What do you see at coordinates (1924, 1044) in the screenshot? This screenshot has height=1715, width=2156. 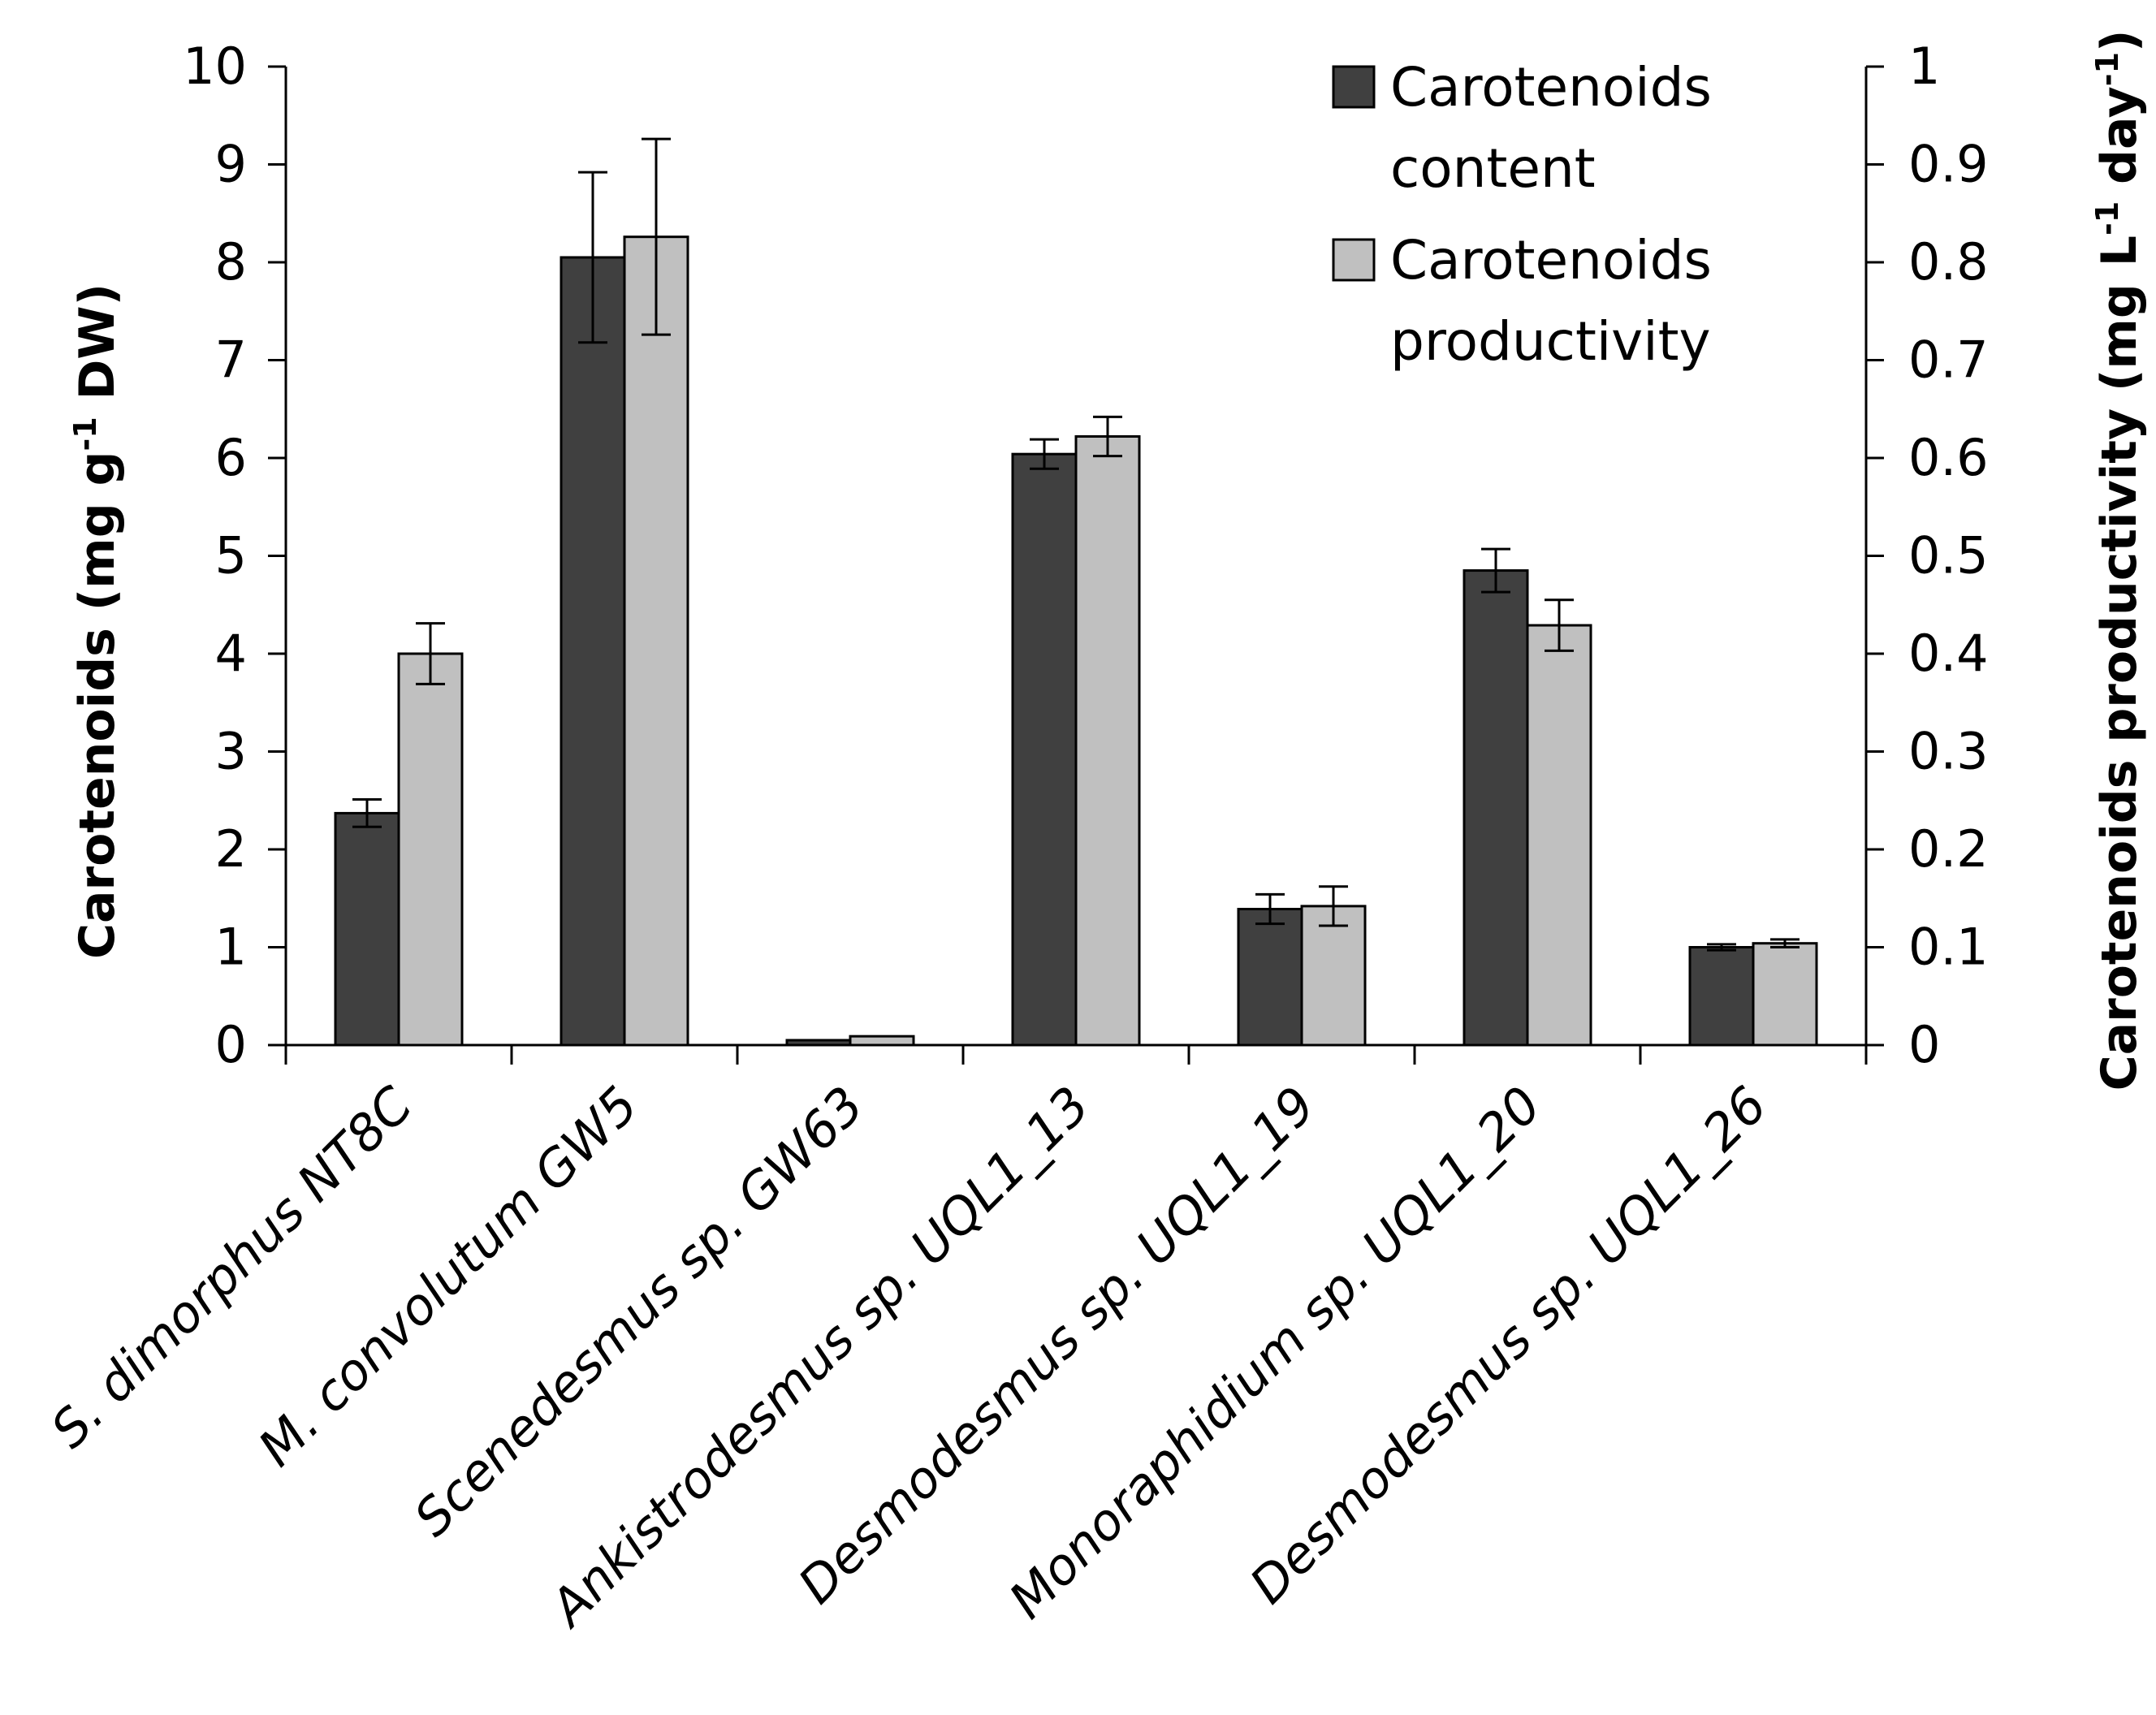 I see `y-right-tick-label: 0` at bounding box center [1924, 1044].